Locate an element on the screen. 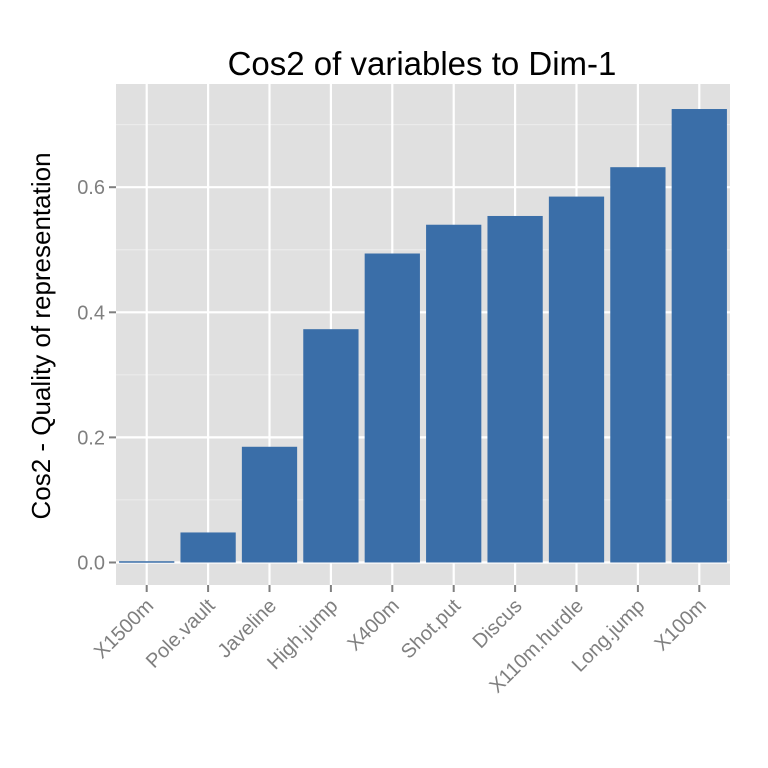 This screenshot has height=768, width=768. y-tick-label: 0.0 is located at coordinates (91, 563).